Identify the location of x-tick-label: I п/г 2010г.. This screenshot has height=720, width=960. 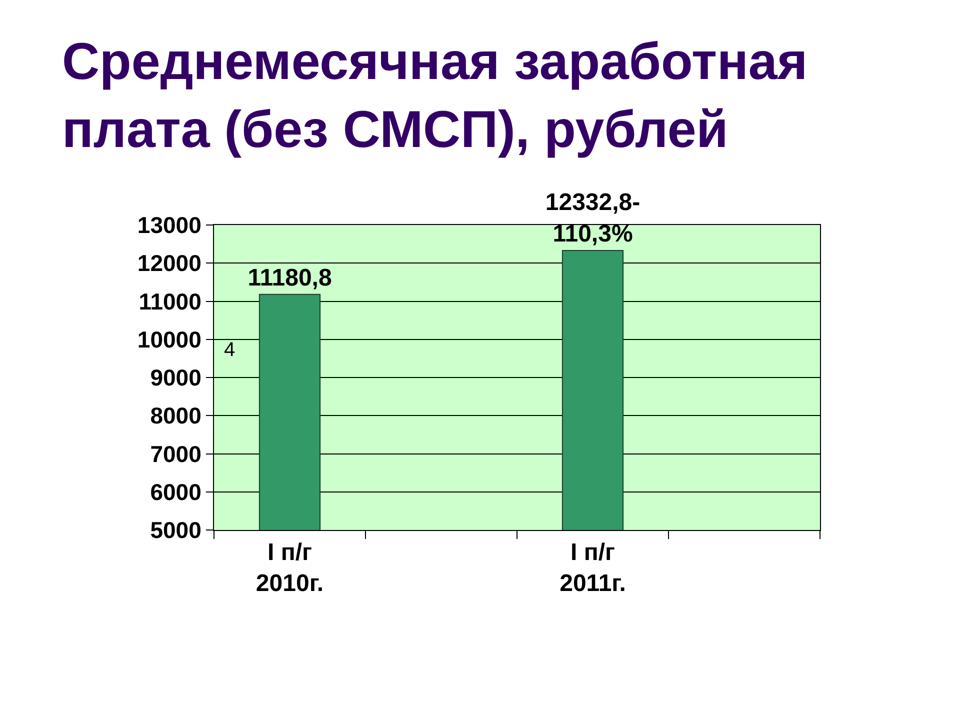
(290, 567).